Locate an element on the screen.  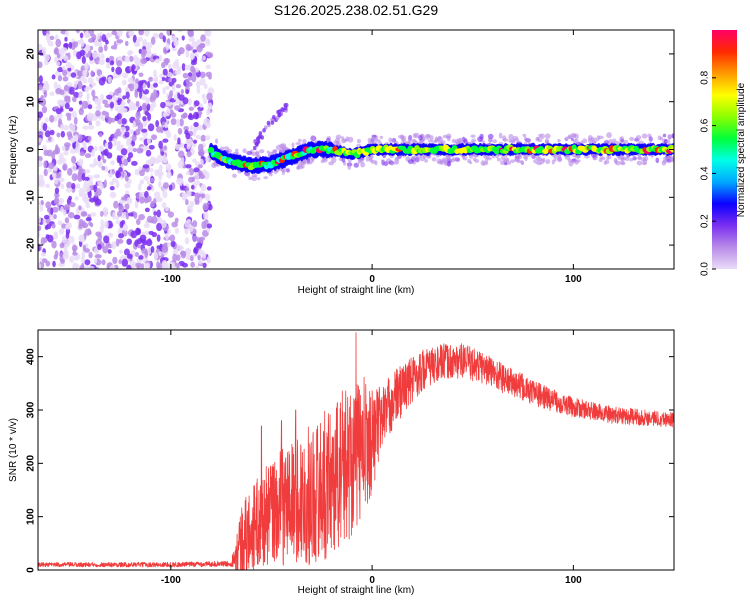
snr-y-tick-label: 300 is located at coordinates (31, 409).